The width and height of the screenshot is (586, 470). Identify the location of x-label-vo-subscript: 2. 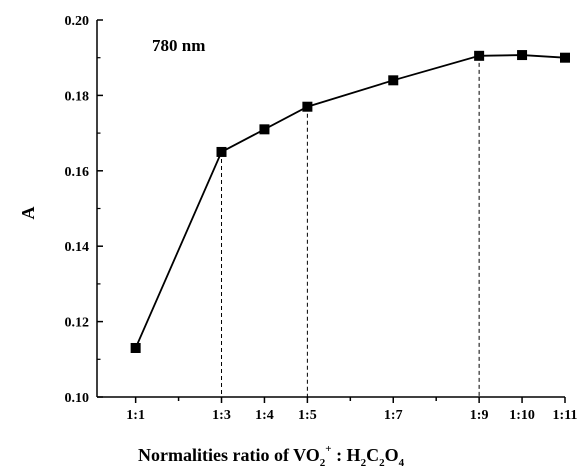
(323, 463).